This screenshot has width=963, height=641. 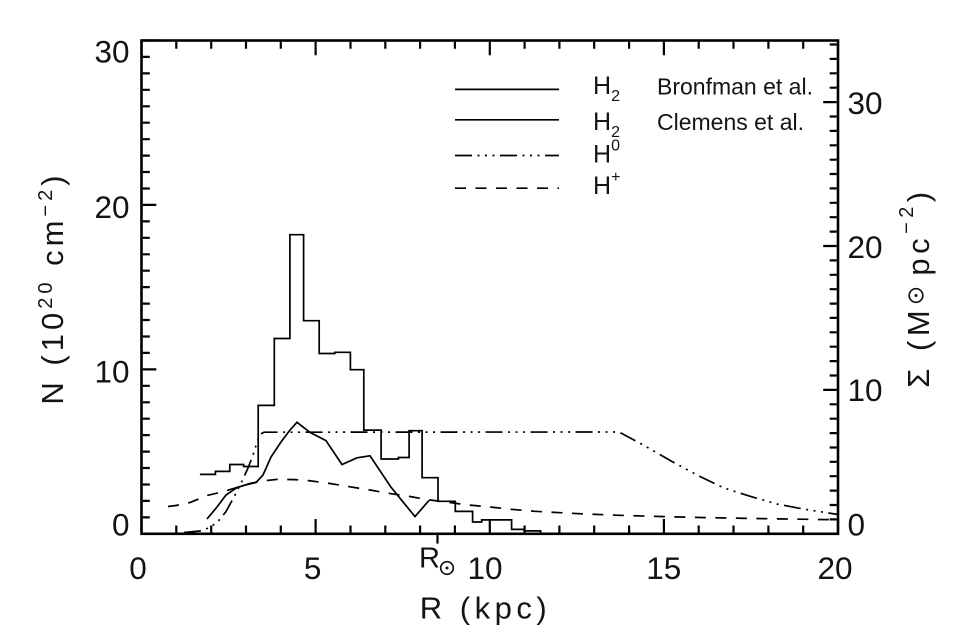 What do you see at coordinates (735, 86) in the screenshot?
I see `svg-text: Bronfman et al.` at bounding box center [735, 86].